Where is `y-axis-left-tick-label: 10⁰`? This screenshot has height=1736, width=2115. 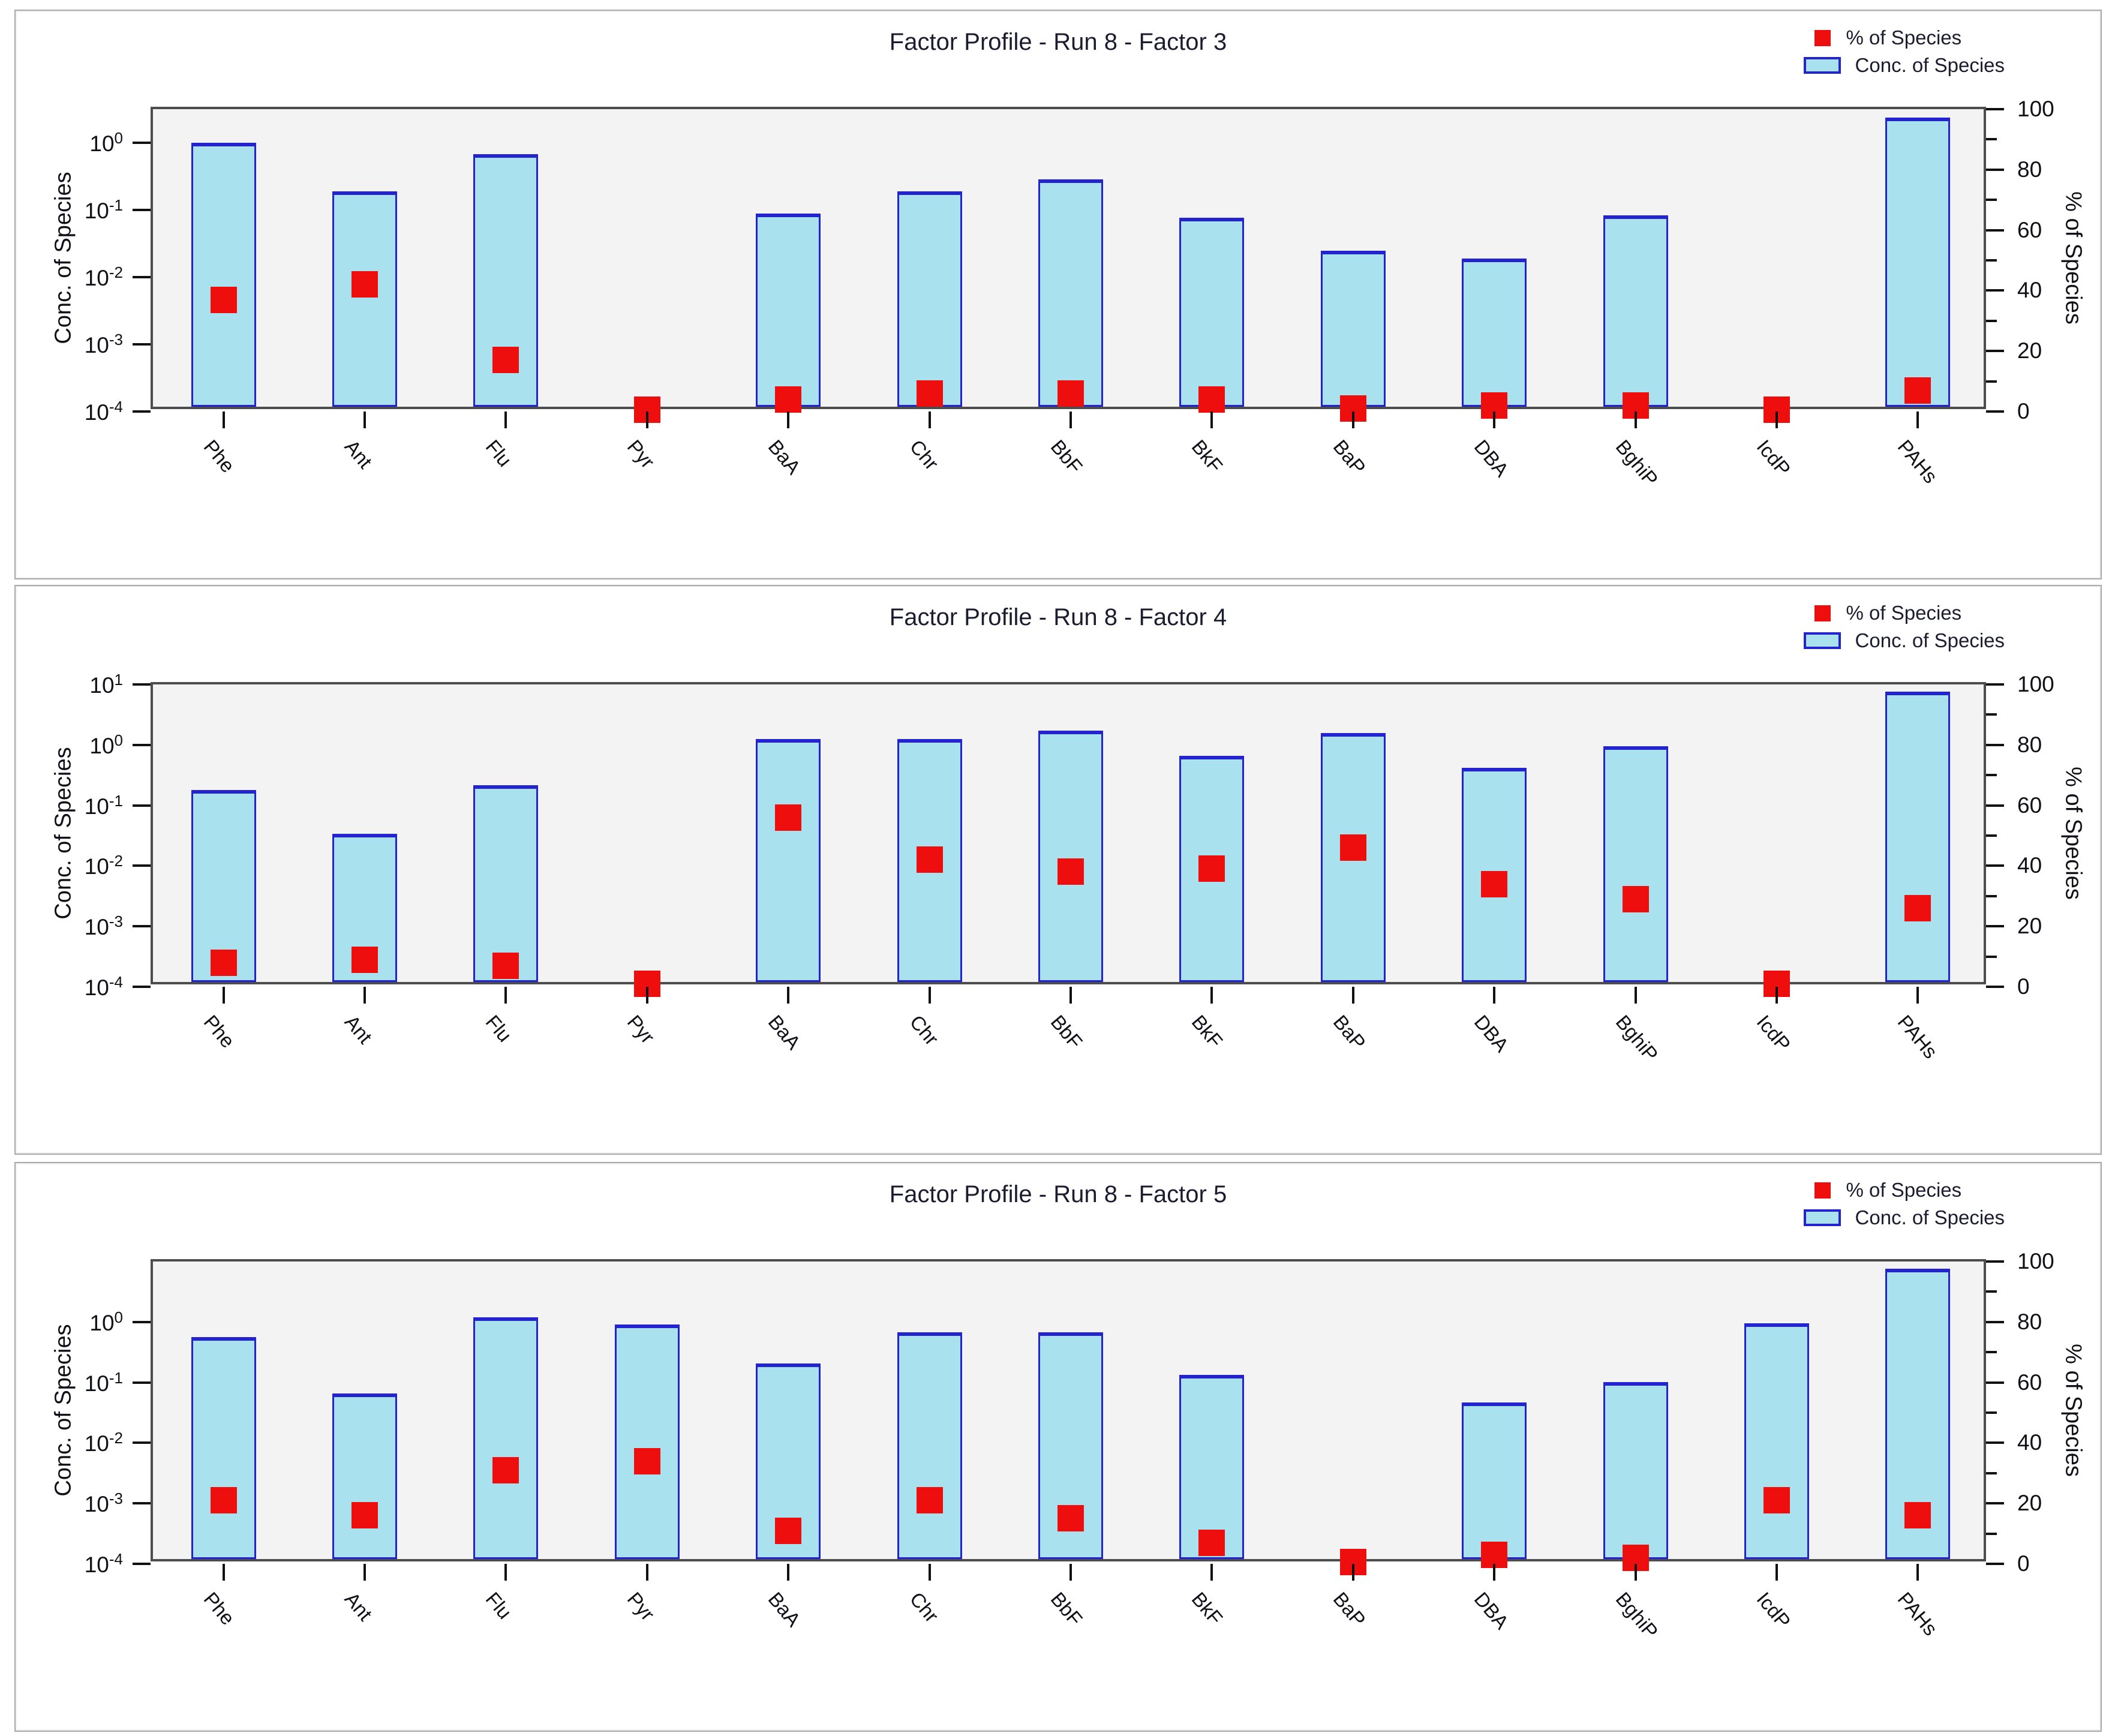
y-axis-left-tick-label: 10⁰ is located at coordinates (106, 744).